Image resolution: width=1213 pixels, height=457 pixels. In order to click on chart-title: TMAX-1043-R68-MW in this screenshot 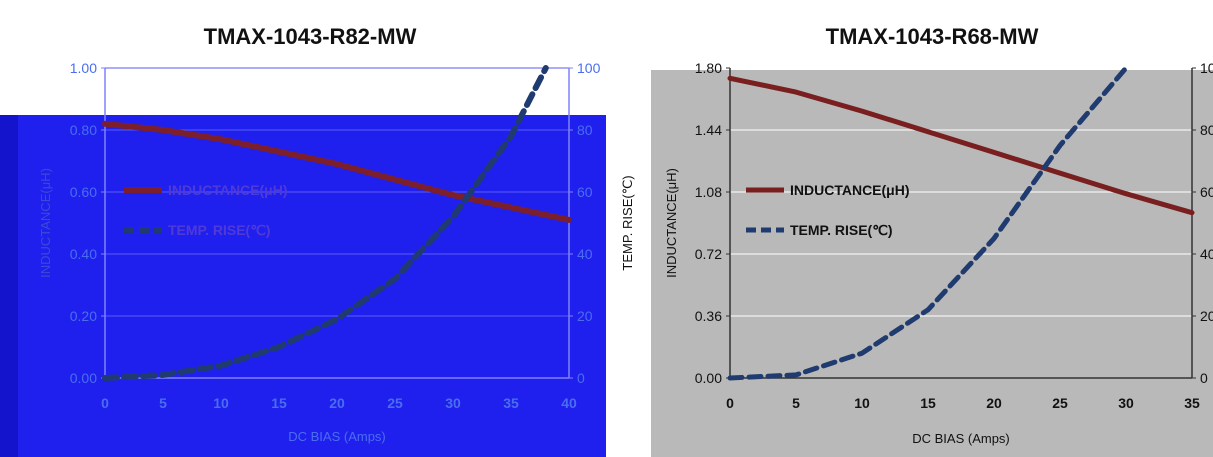, I will do `click(932, 36)`.